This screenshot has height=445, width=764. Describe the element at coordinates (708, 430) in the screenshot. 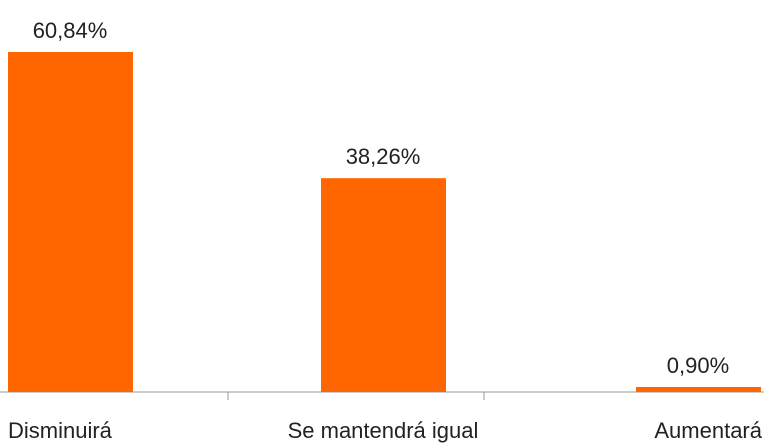

I see `x-tick-label: Aumentará` at that location.